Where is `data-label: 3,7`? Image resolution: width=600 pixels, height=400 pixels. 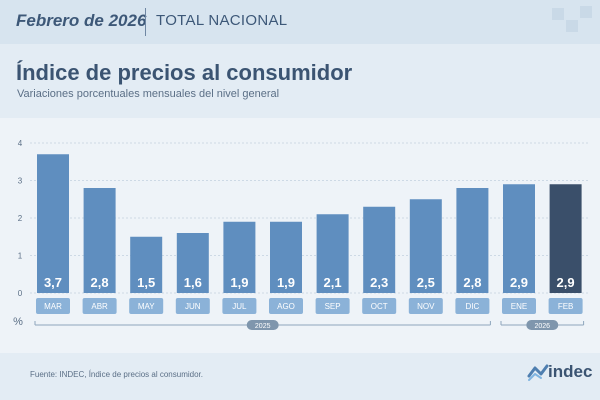
data-label: 3,7 is located at coordinates (53, 282).